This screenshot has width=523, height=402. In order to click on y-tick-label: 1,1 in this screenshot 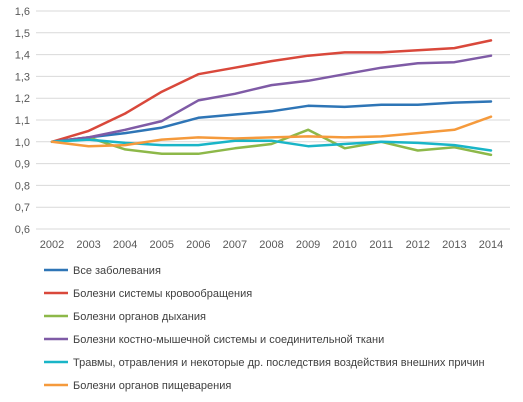, I will do `click(22, 121)`.